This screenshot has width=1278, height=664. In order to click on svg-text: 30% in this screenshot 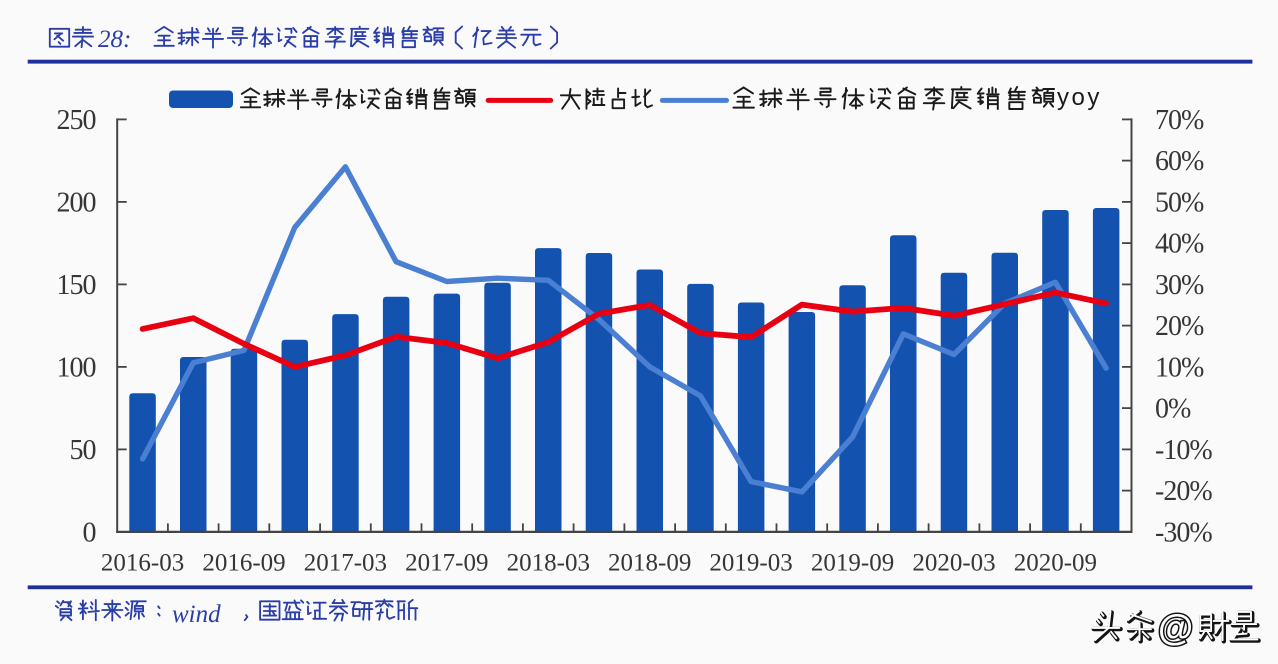, I will do `click(1179, 285)`.